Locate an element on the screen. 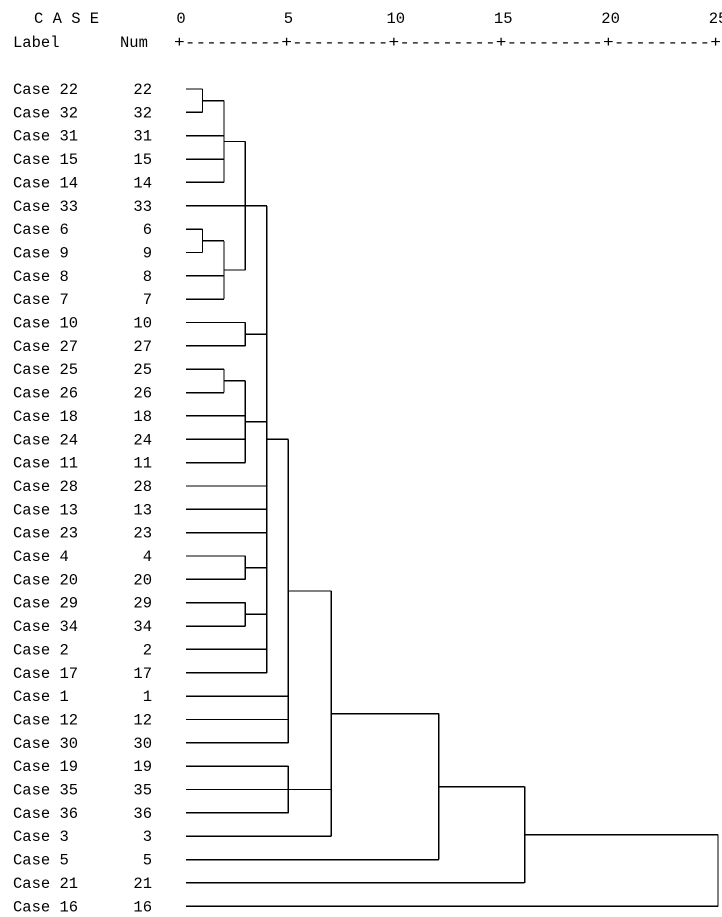 This screenshot has height=917, width=722. case-label: Case 2 is located at coordinates (41, 650).